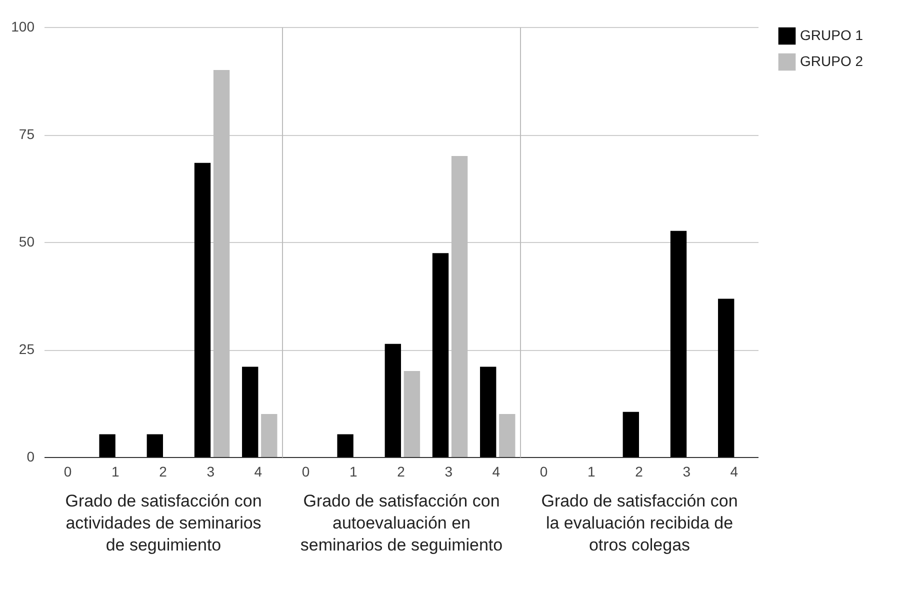 Image resolution: width=902 pixels, height=592 pixels. Describe the element at coordinates (163, 523) in the screenshot. I see `x-axis-title: Grado de satisfacción con actividades de seminarios de seguimiento` at that location.